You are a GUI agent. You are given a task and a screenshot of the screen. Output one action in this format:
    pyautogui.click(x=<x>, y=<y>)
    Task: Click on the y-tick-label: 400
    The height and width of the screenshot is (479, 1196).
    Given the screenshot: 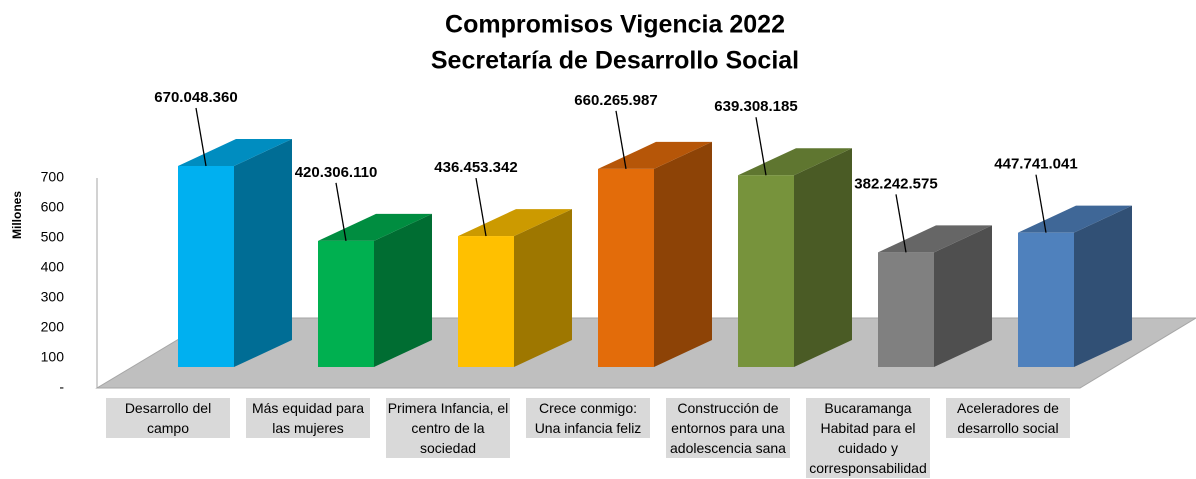 What is the action you would take?
    pyautogui.click(x=53, y=267)
    